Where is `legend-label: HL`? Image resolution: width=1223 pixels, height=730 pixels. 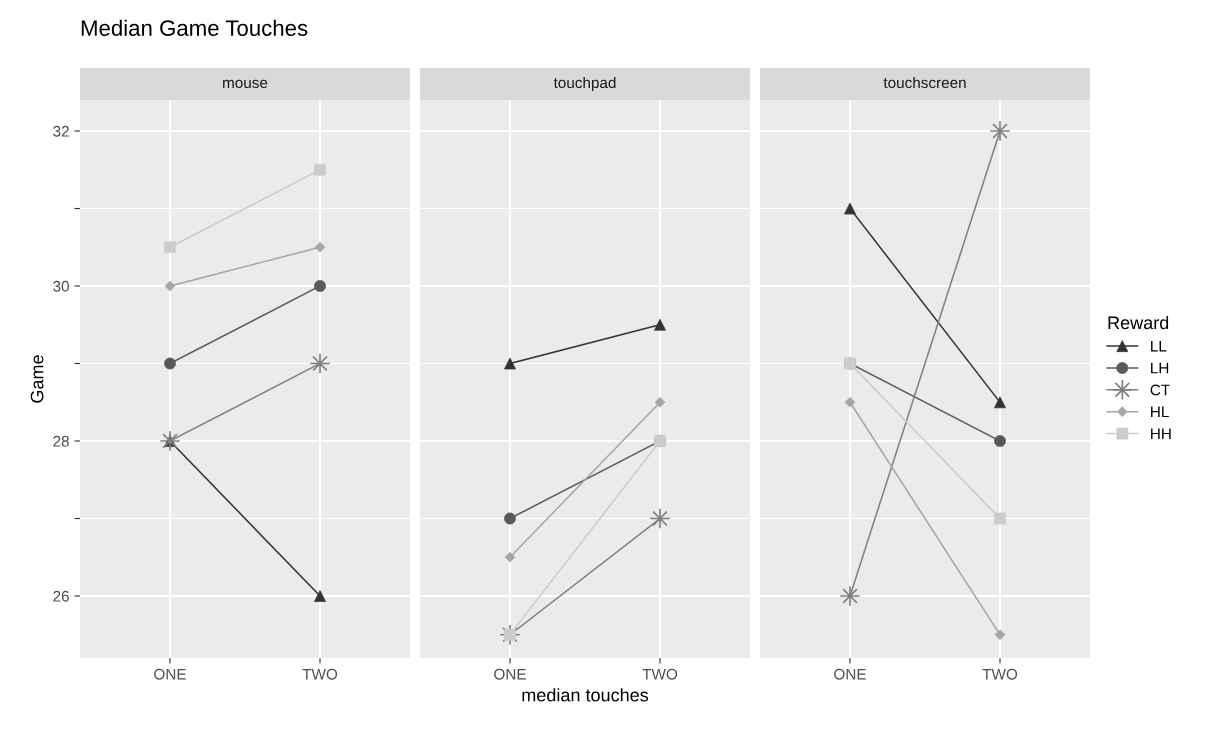 legend-label: HL is located at coordinates (1160, 412).